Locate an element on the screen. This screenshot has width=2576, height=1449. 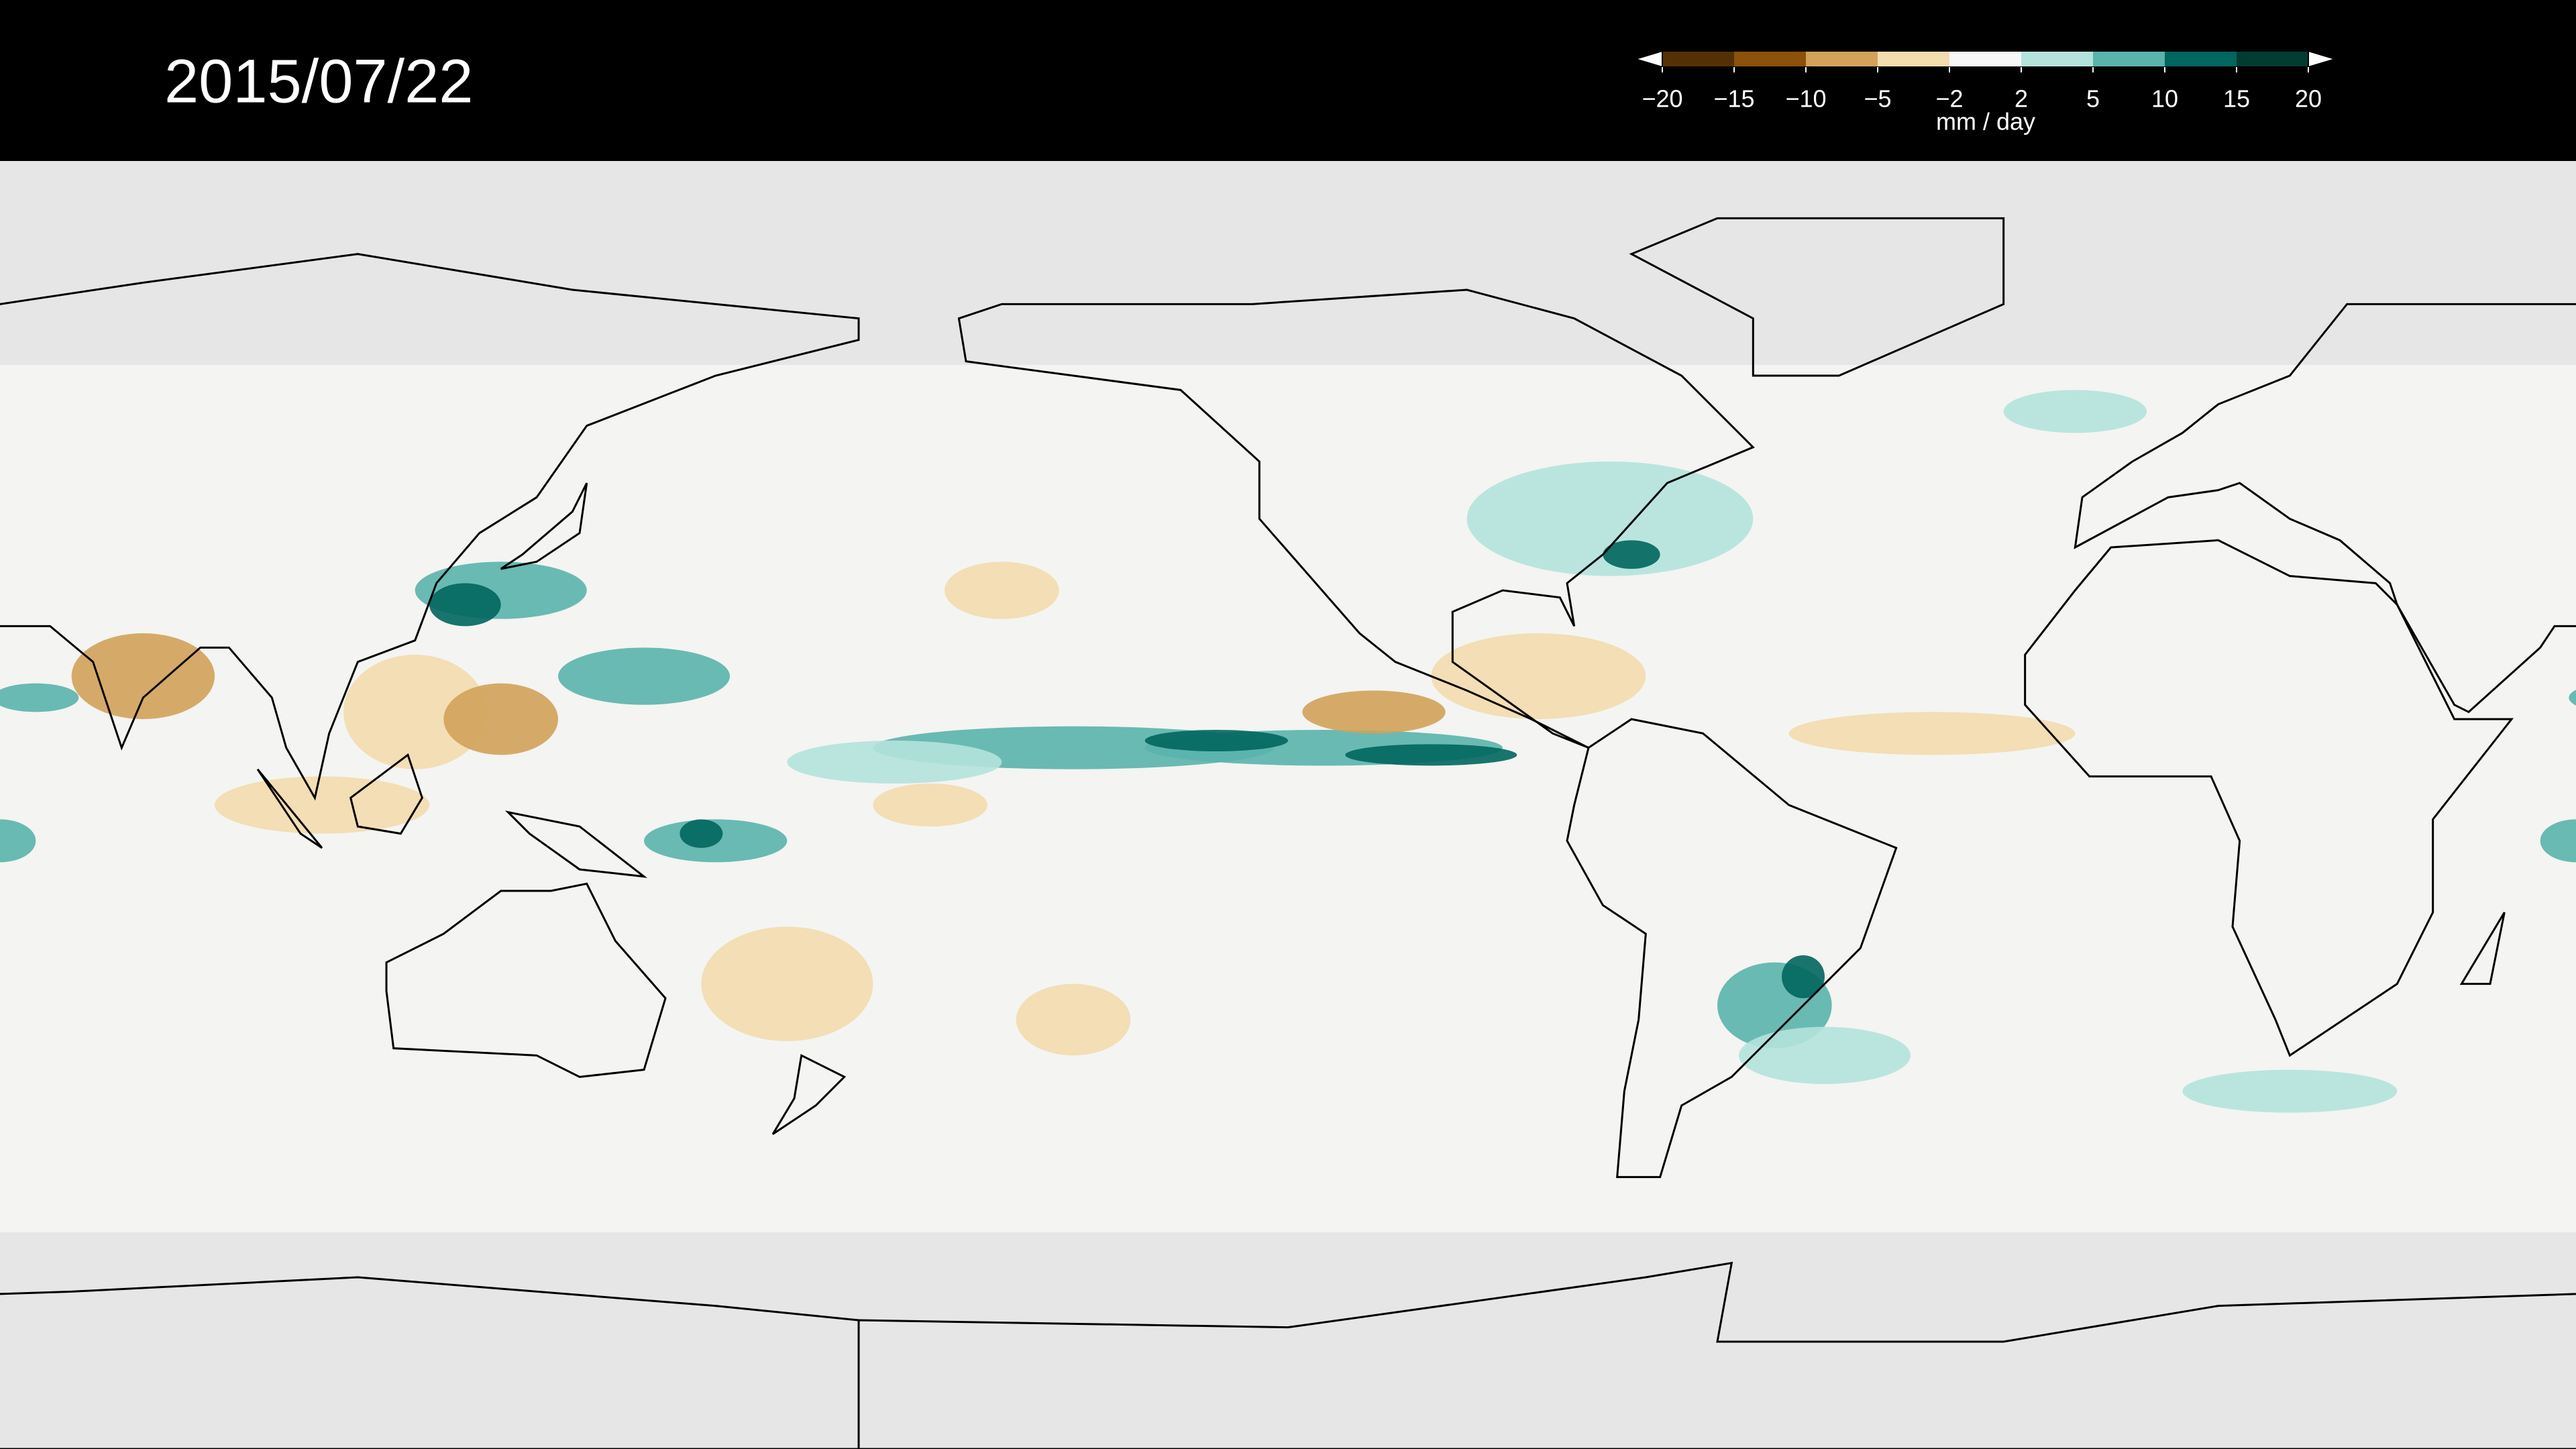
header-bar is located at coordinates (1288, 80).